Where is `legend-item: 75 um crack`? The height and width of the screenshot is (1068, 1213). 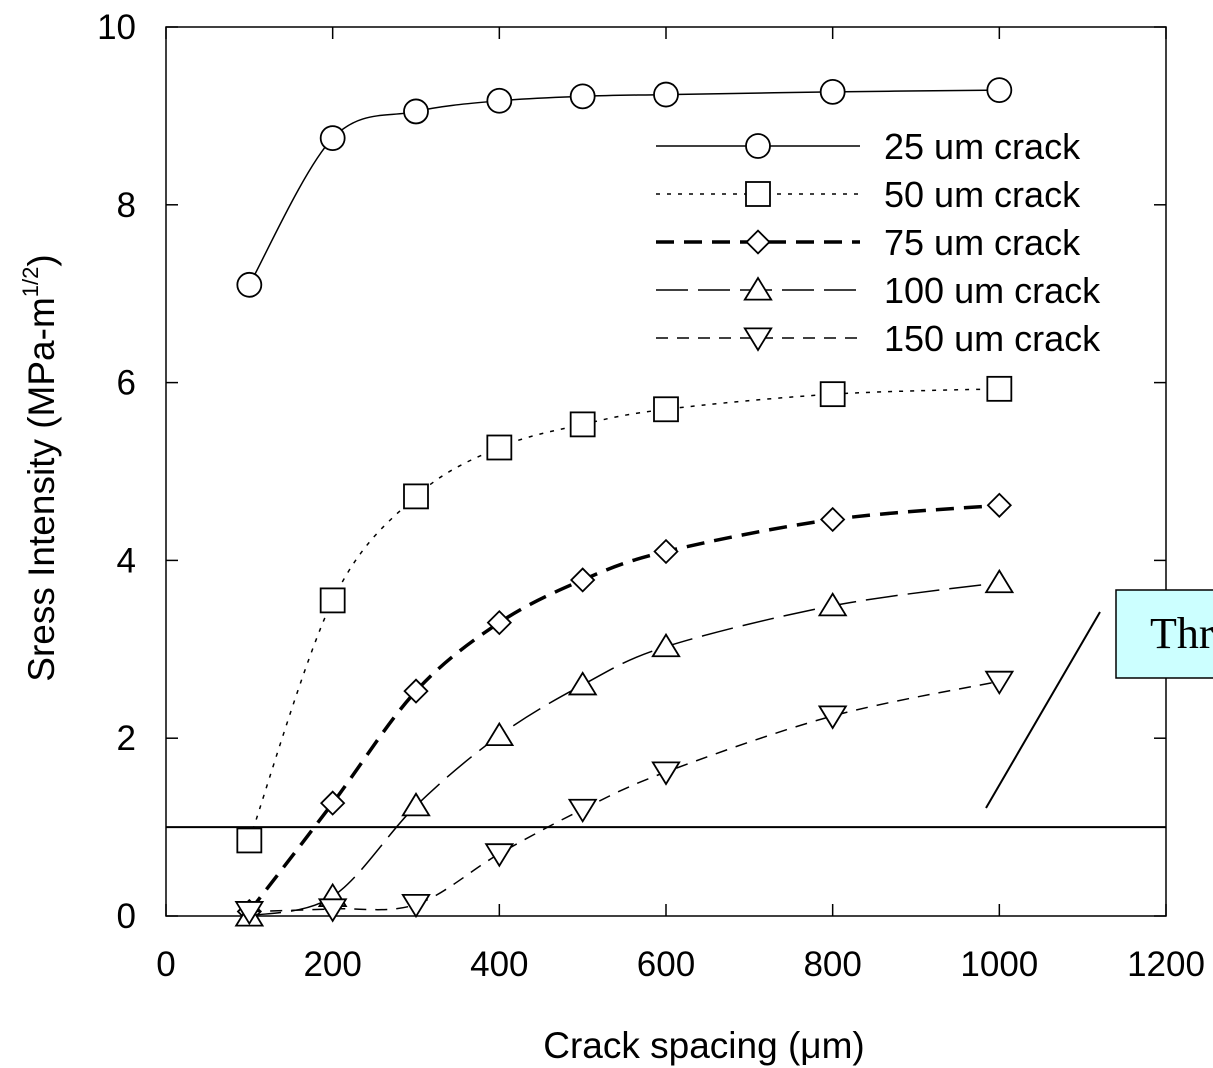
legend-item: 75 um crack is located at coordinates (868, 242).